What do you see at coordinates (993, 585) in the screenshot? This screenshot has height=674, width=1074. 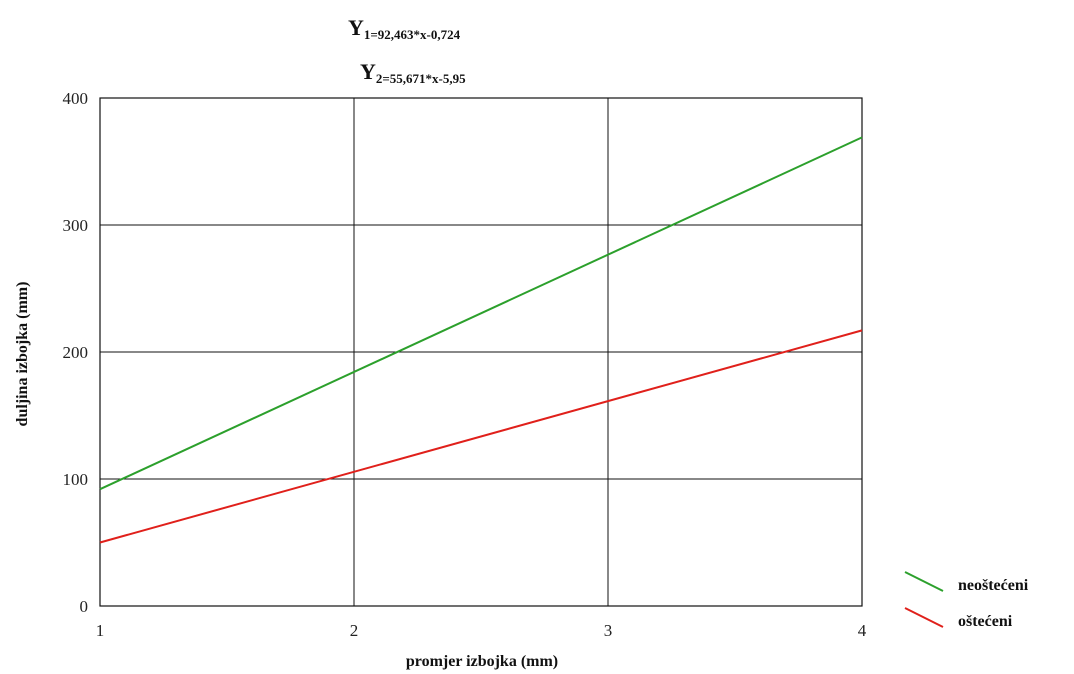 I see `legend-label-1: neoštećeni` at bounding box center [993, 585].